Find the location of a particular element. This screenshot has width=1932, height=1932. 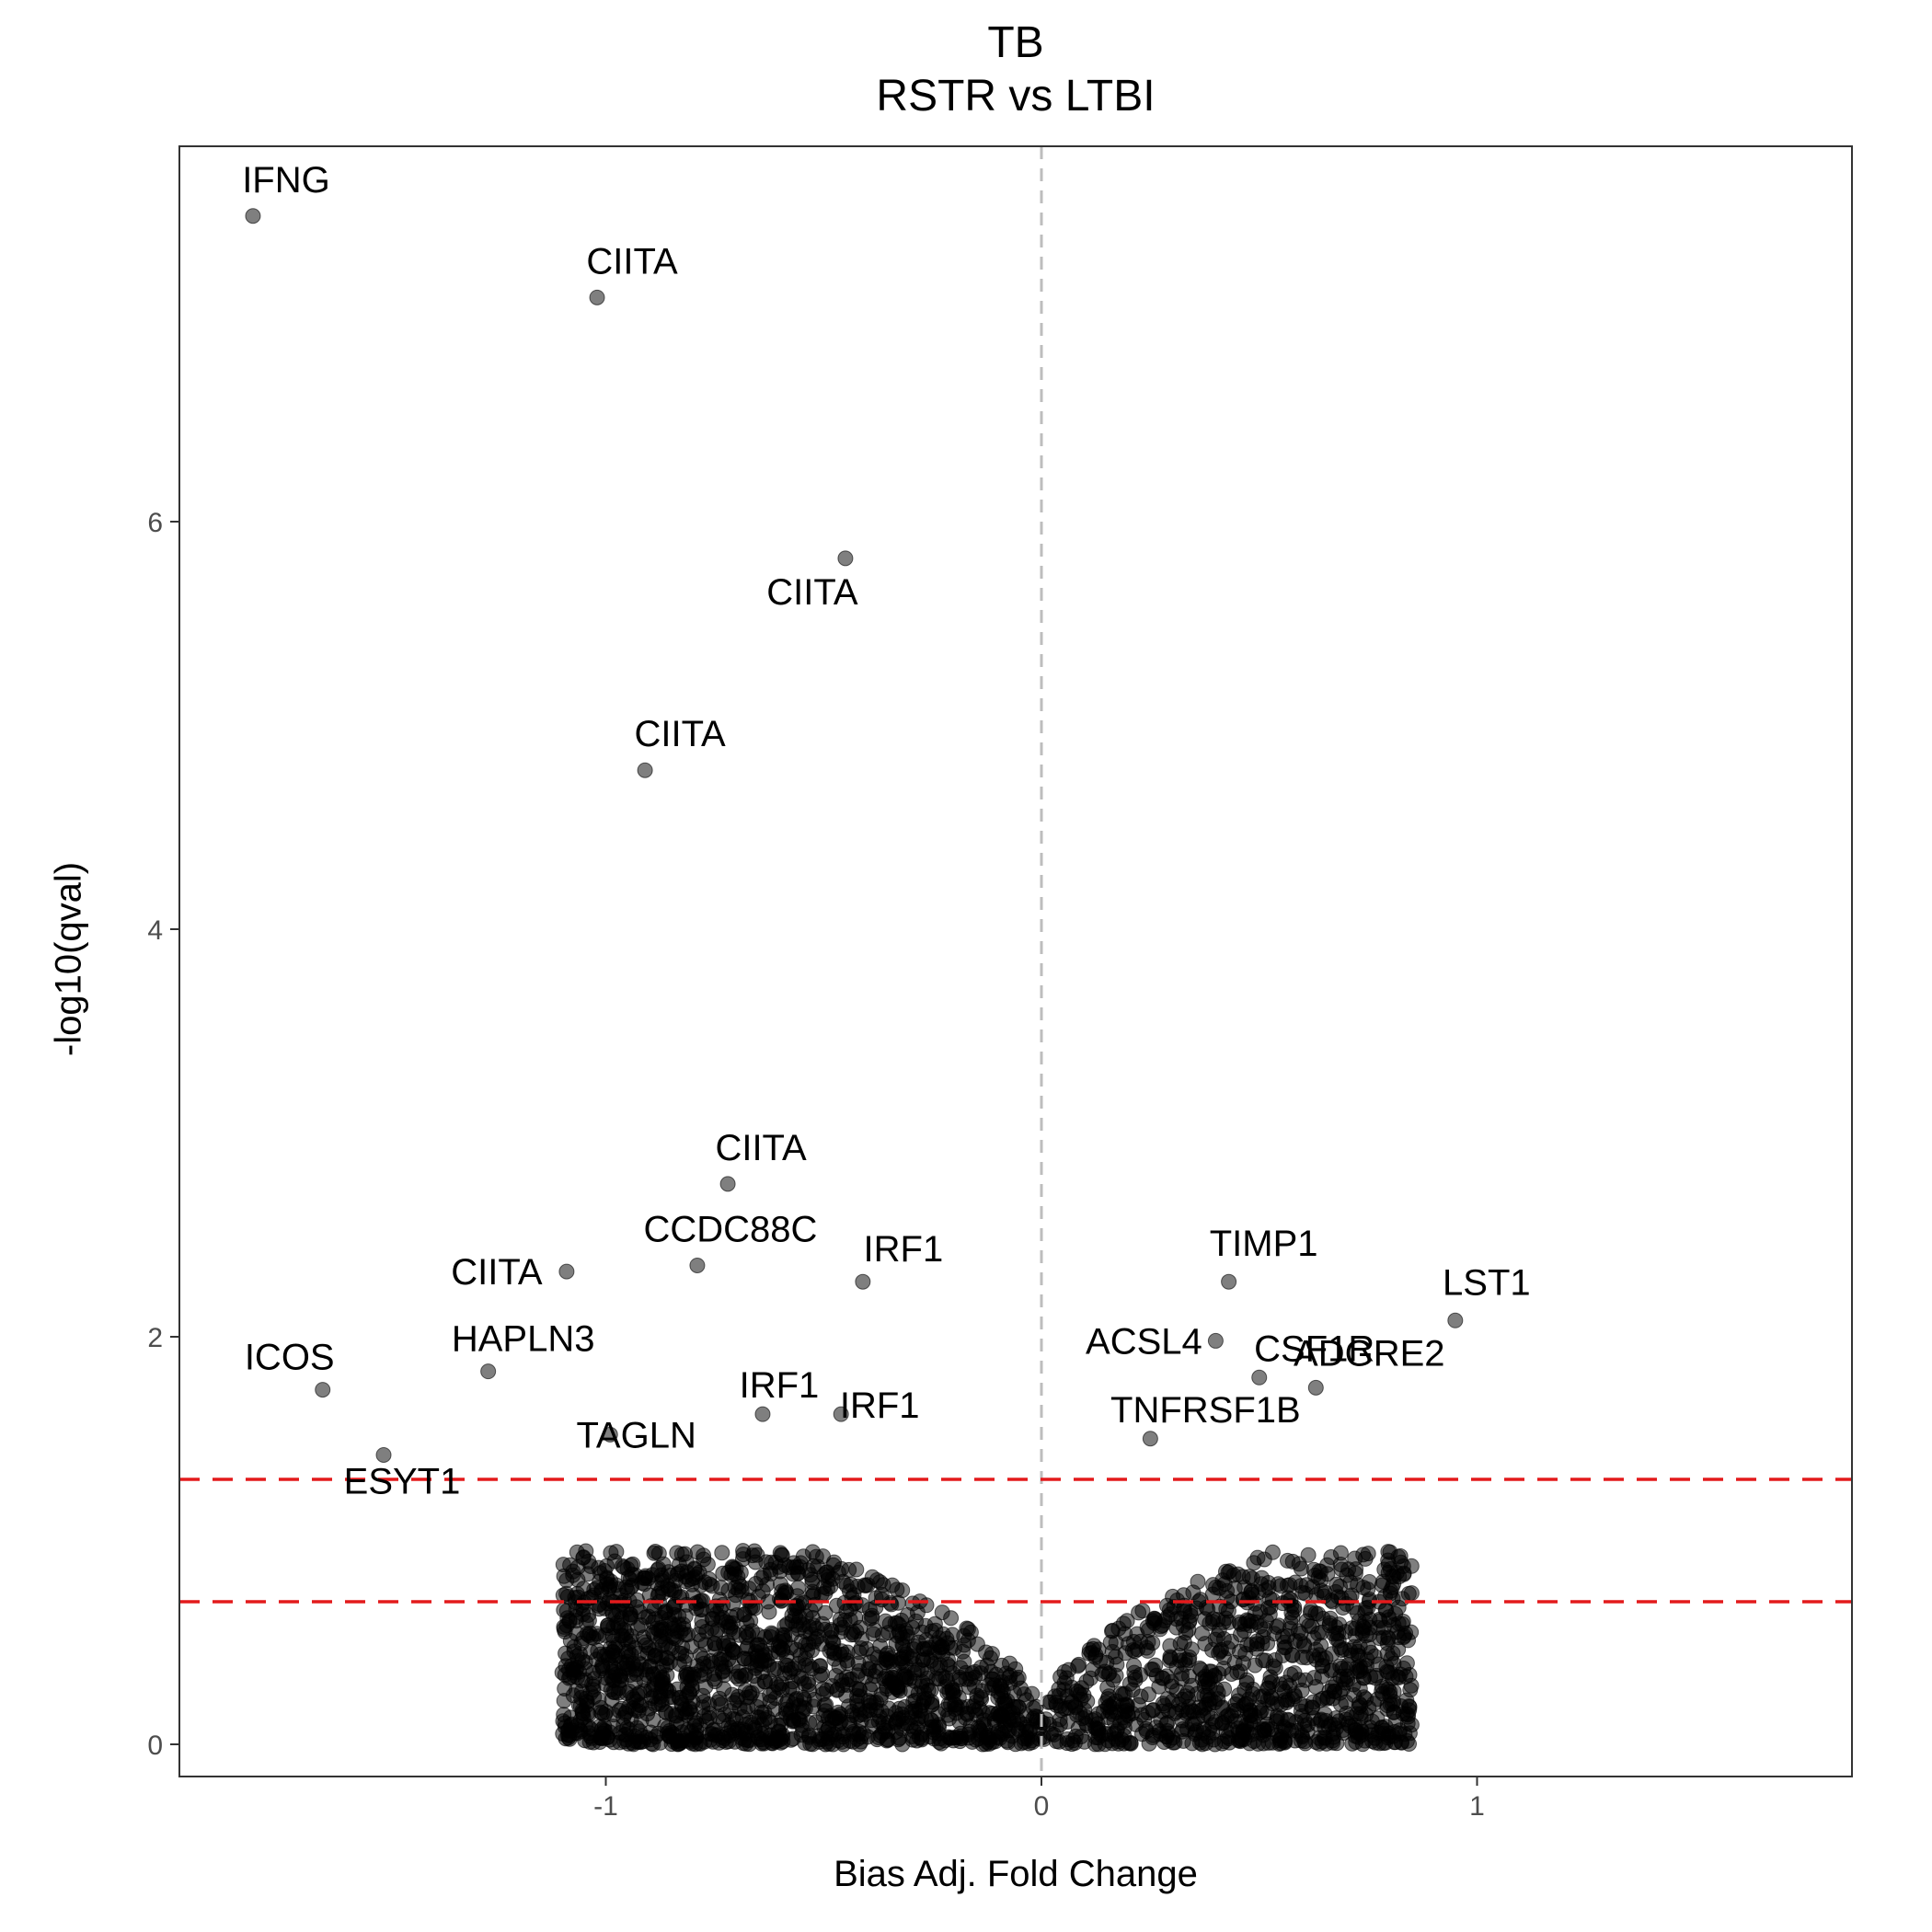

gene-label: TIMP1 is located at coordinates (1264, 1244).